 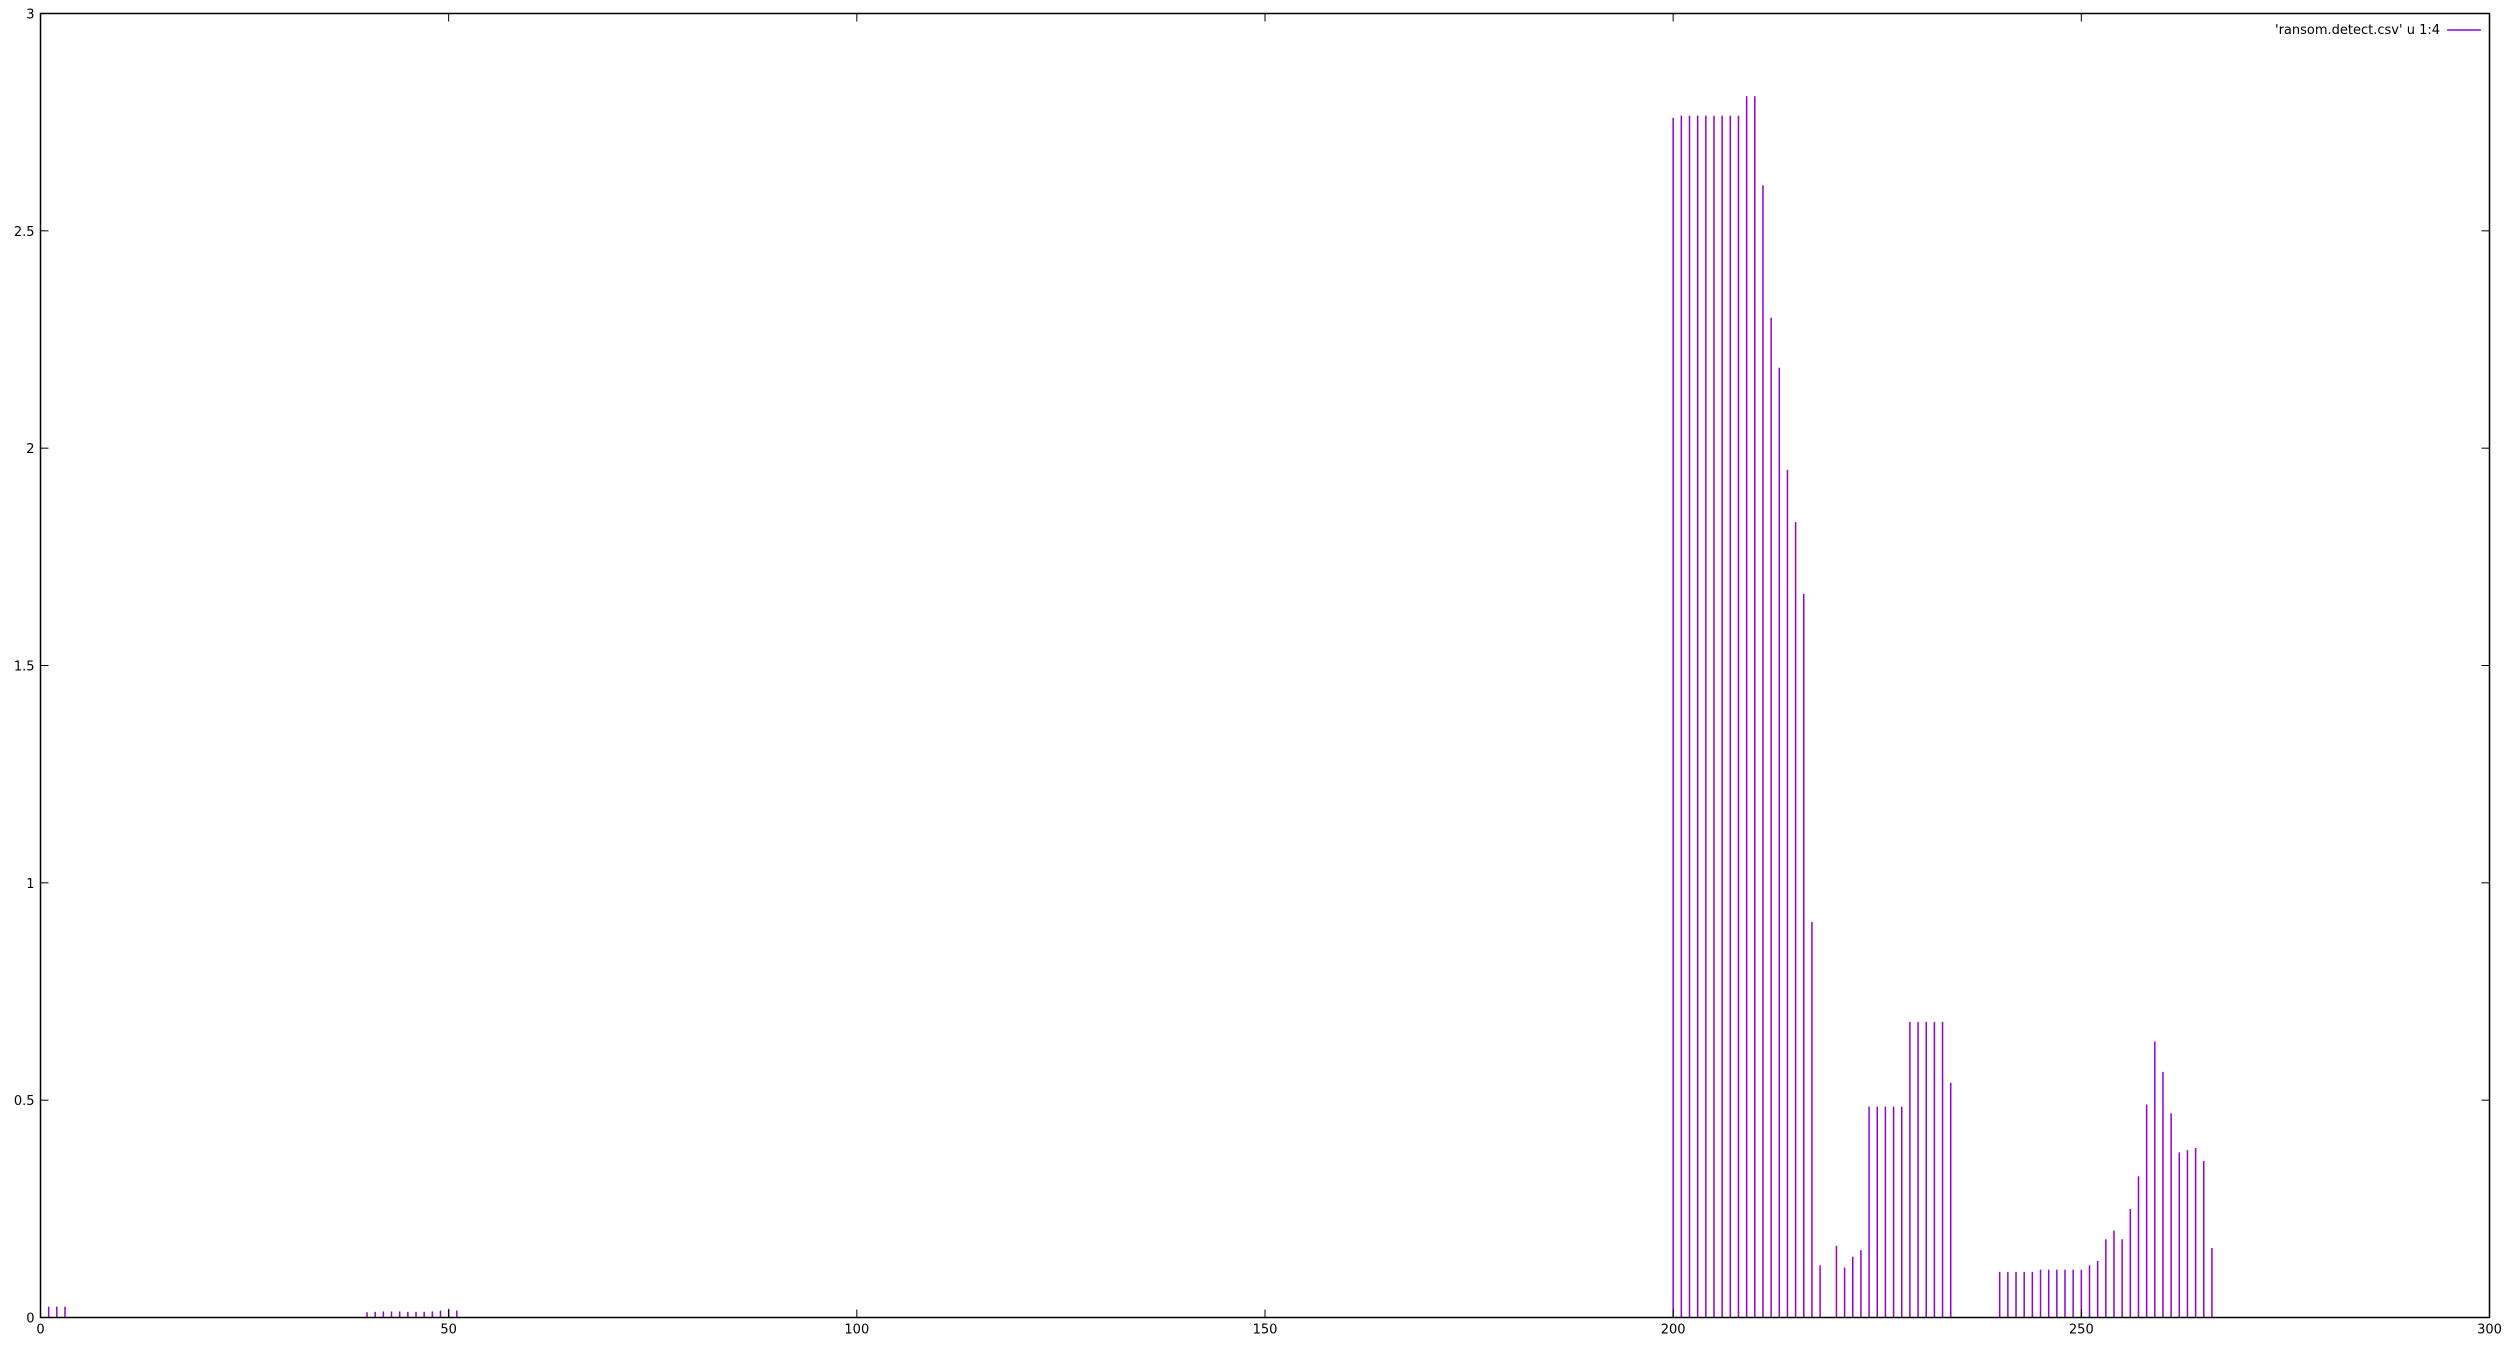 I want to click on x-tick-label: 300, so click(x=2489, y=1330).